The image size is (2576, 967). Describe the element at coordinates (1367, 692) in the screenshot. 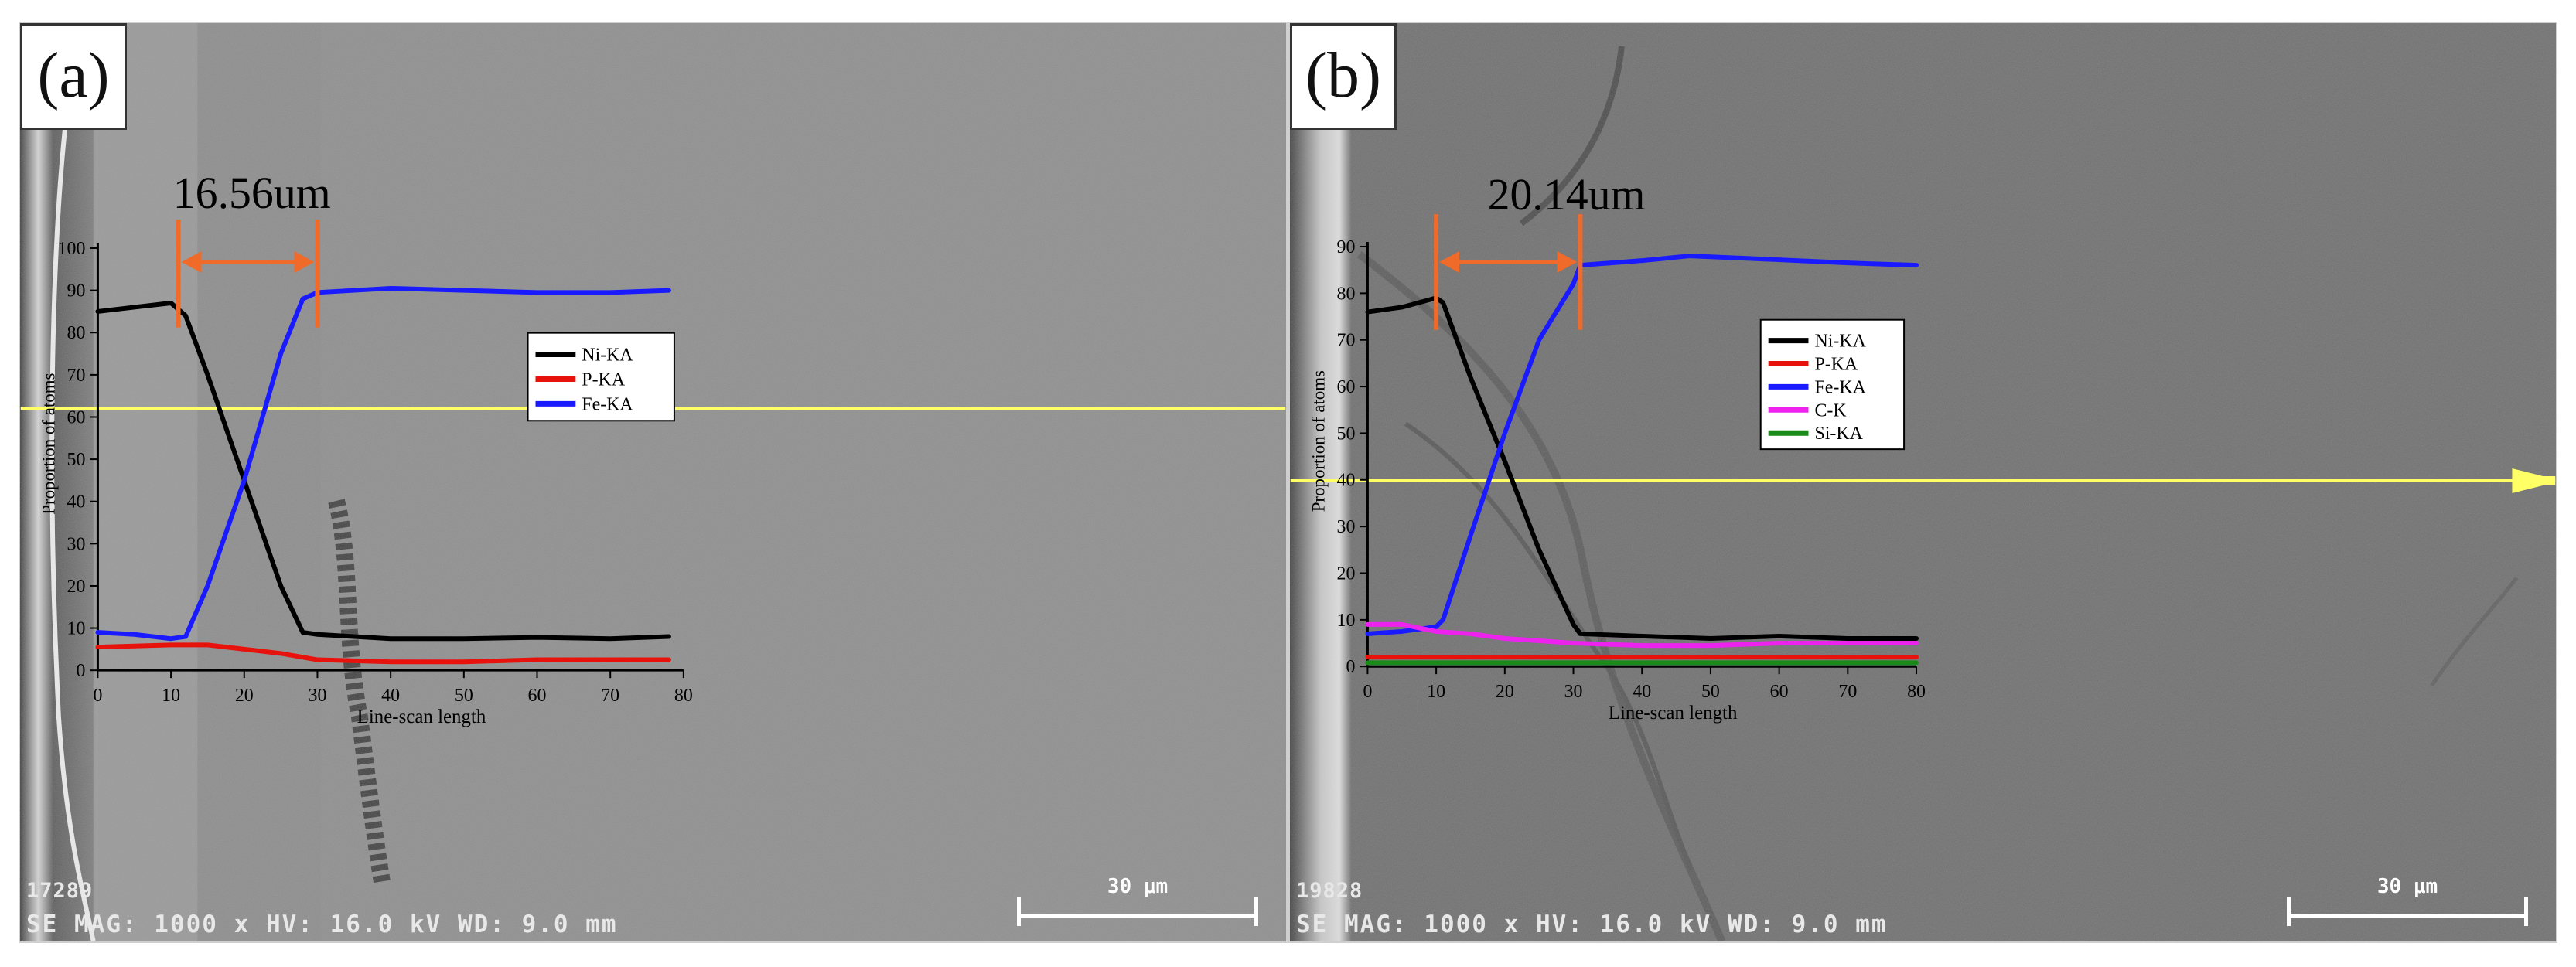

I see `x-tick-label-b: 0` at that location.